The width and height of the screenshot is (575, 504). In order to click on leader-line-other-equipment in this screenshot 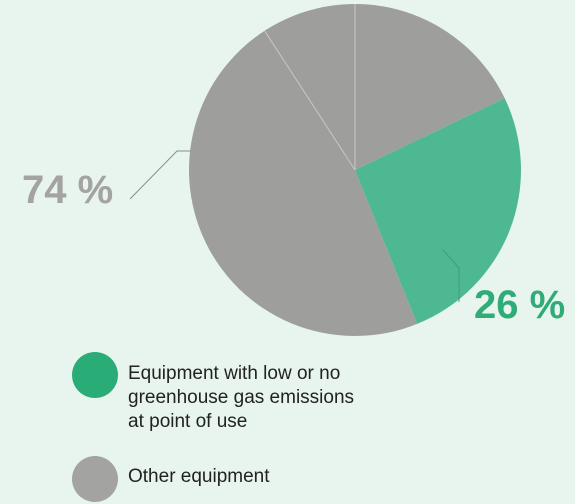, I will do `click(160, 175)`.